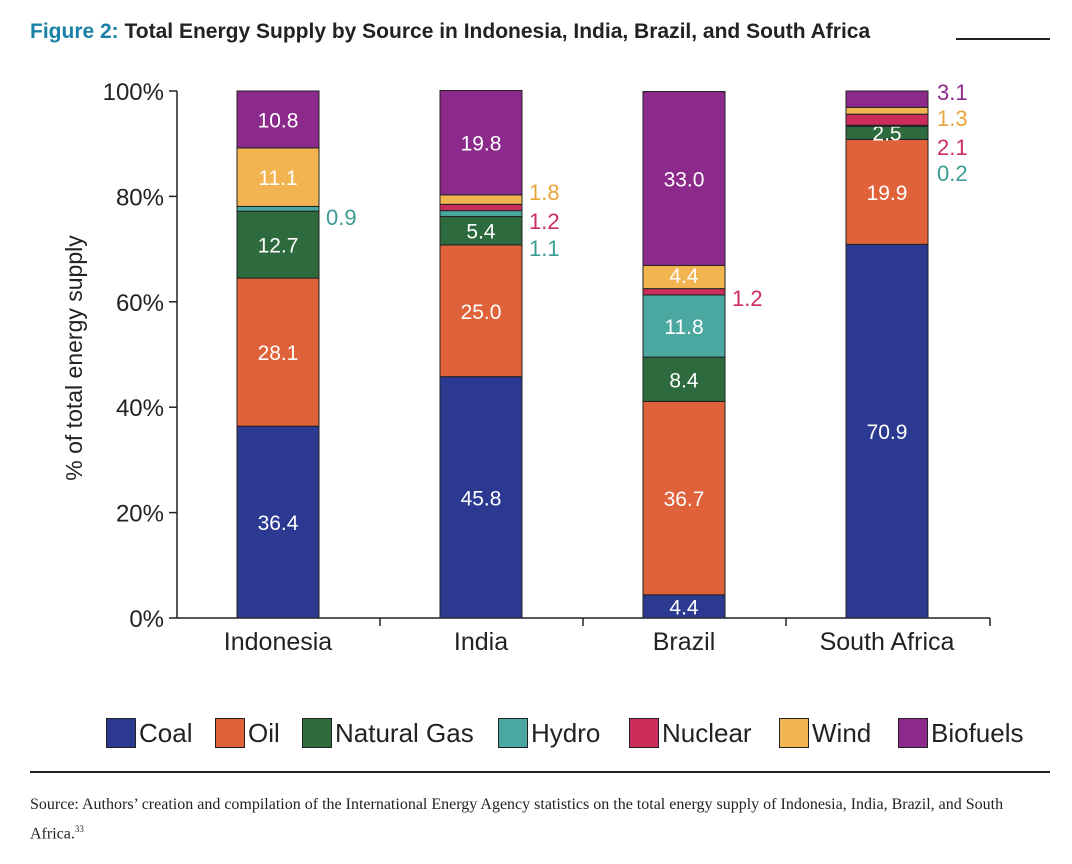 This screenshot has width=1072, height=864. Describe the element at coordinates (952, 92) in the screenshot. I see `data-label: 3.1` at that location.